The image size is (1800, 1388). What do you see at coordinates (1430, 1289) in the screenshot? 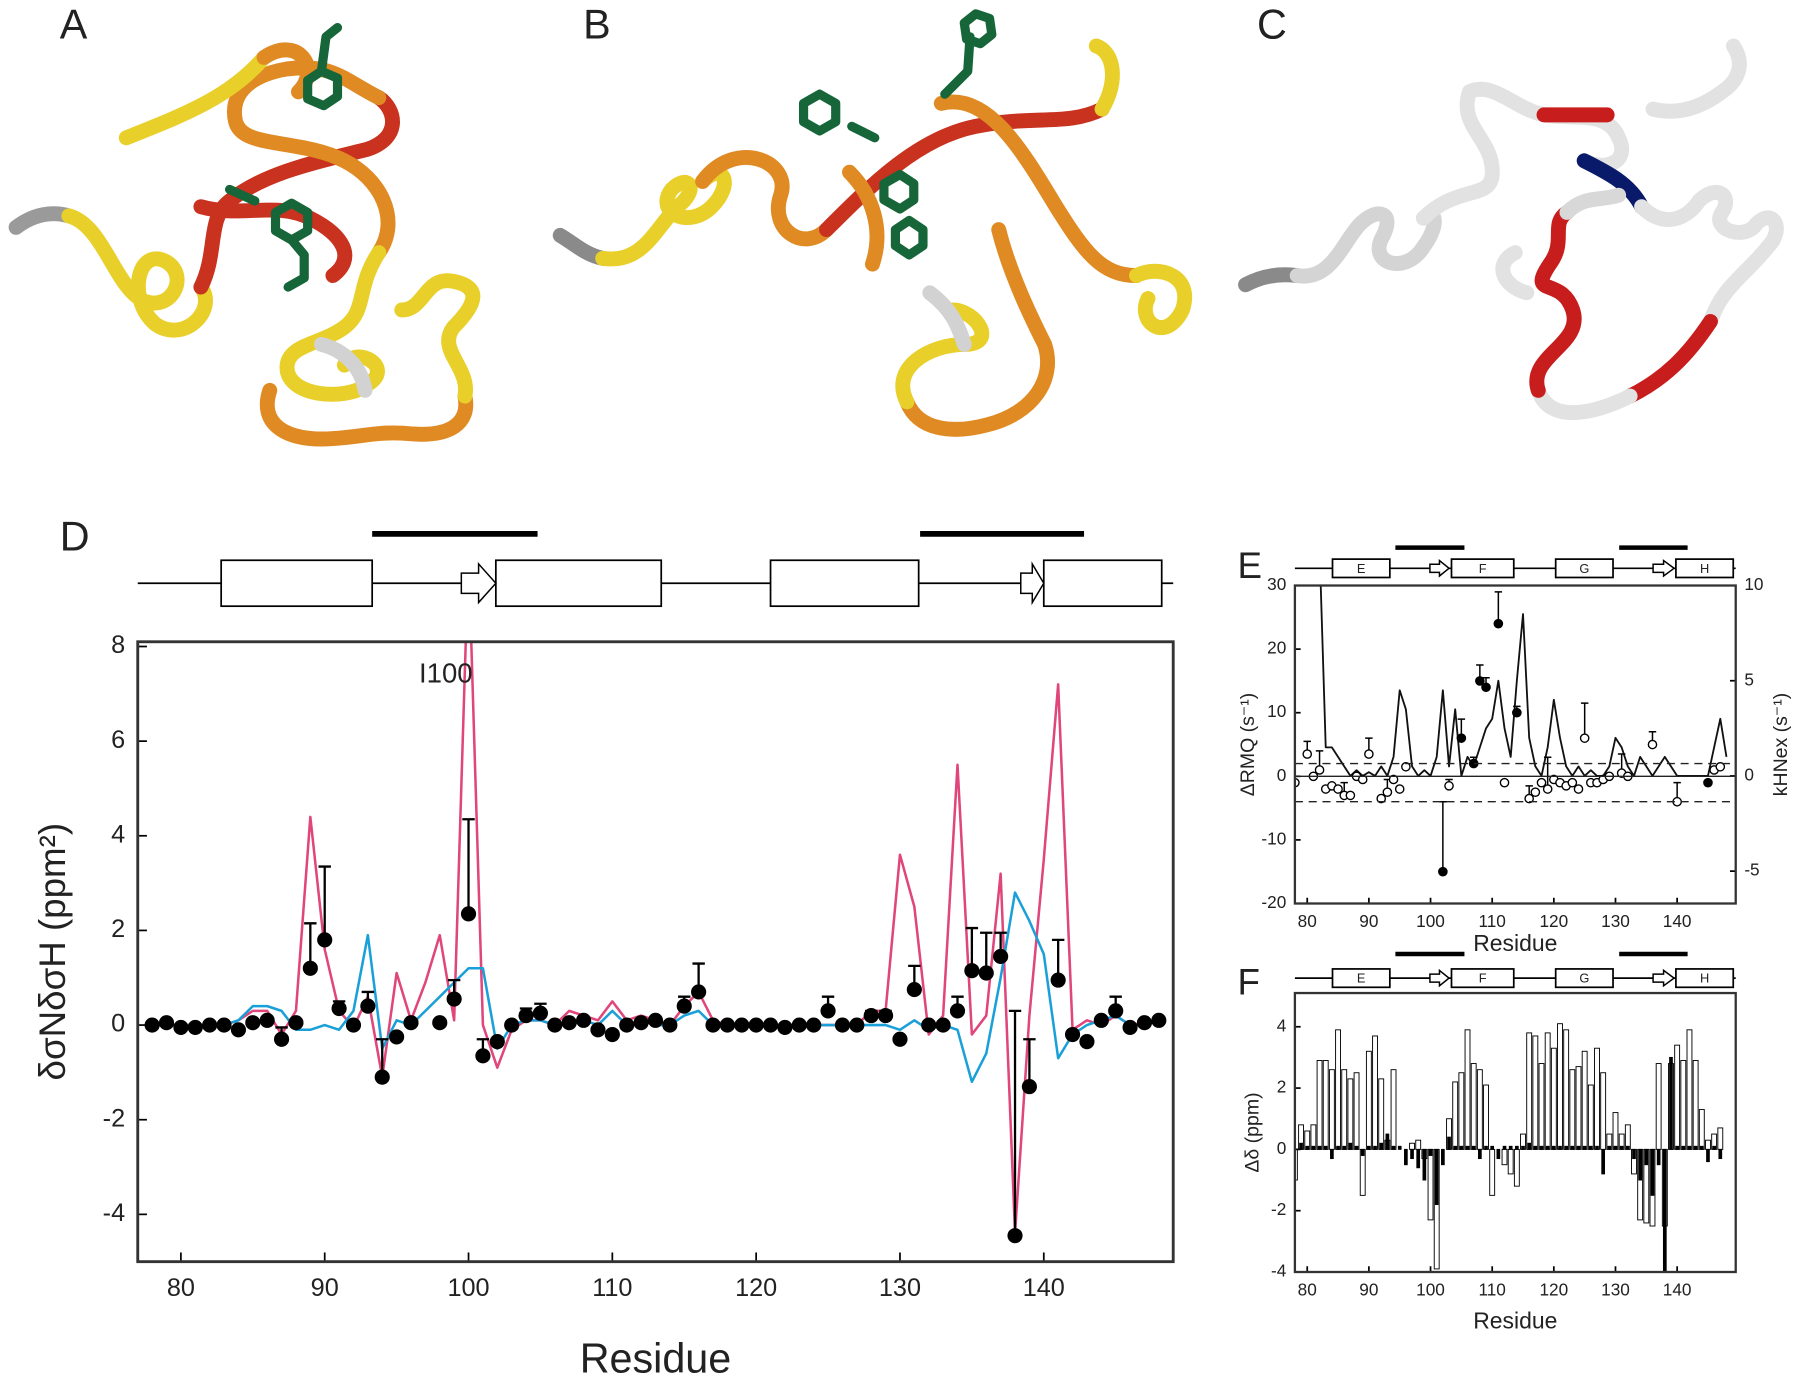
I see `x-tick-label: 100` at bounding box center [1430, 1289].